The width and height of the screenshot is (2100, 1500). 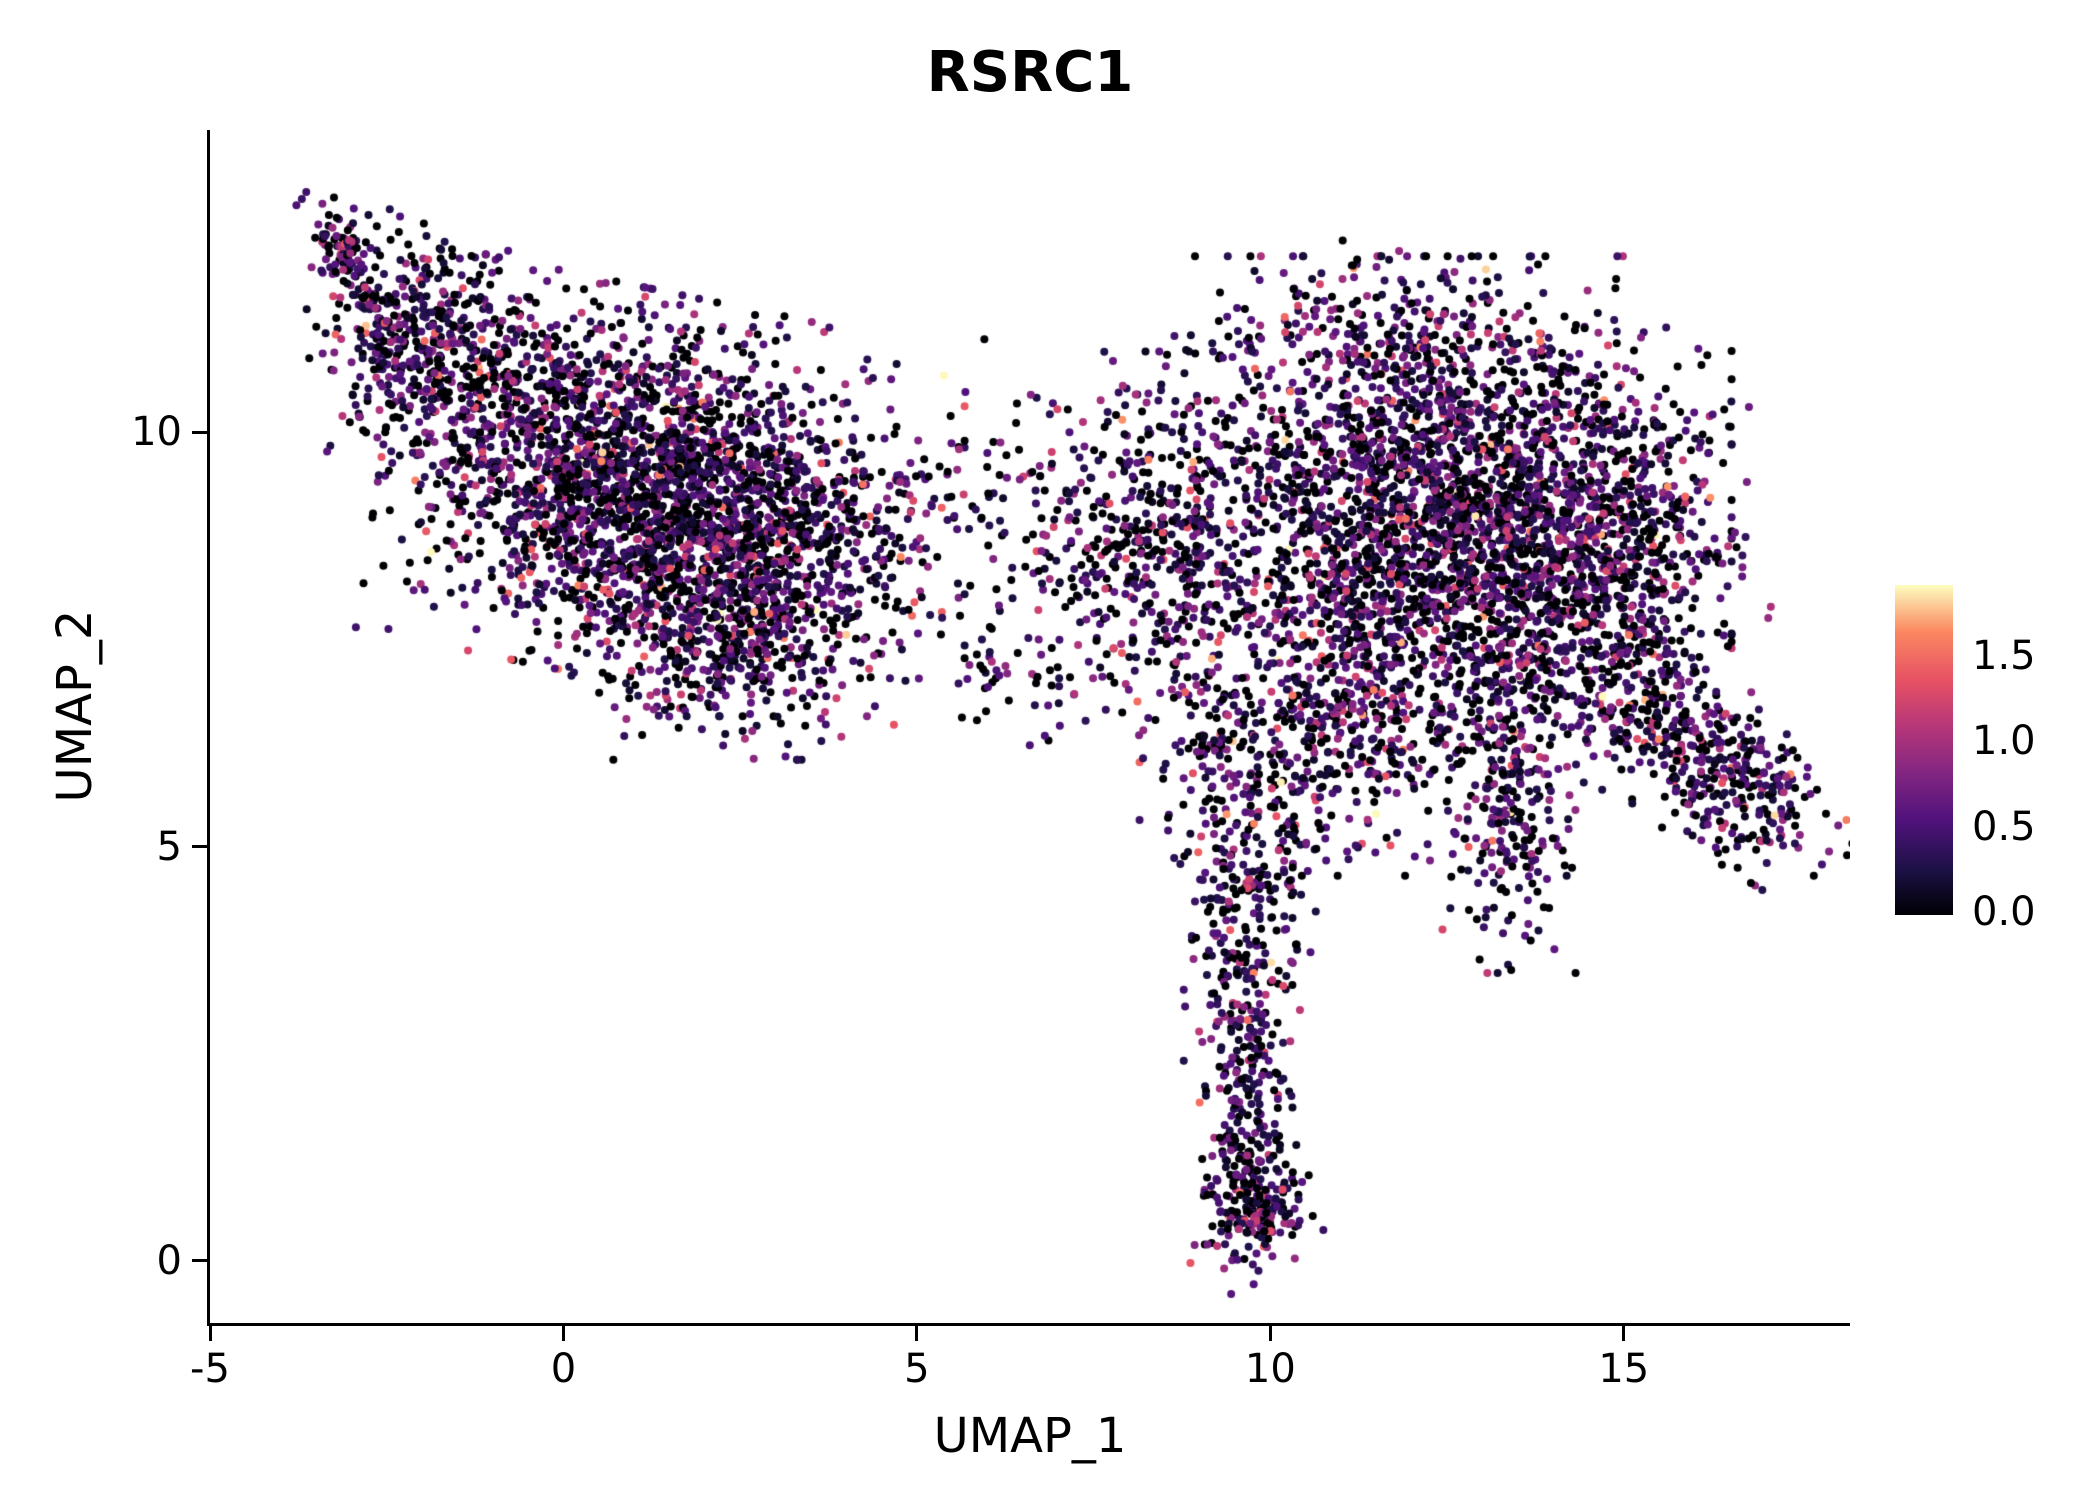 What do you see at coordinates (1030, 1436) in the screenshot?
I see `x-axis-title: UMAP_1` at bounding box center [1030, 1436].